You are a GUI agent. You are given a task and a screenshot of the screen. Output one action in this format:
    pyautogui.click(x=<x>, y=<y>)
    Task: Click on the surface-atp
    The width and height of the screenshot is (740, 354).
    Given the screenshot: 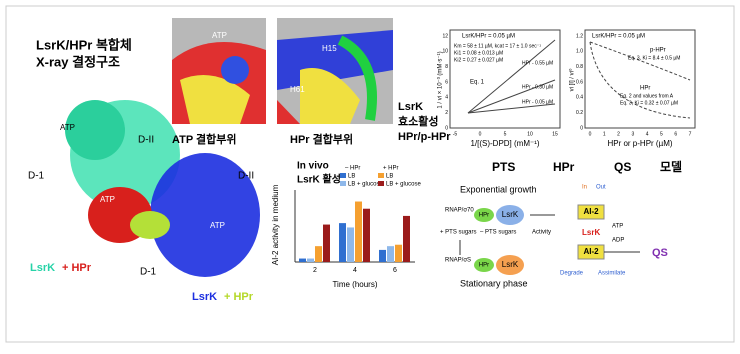 What is the action you would take?
    pyautogui.click(x=219, y=71)
    